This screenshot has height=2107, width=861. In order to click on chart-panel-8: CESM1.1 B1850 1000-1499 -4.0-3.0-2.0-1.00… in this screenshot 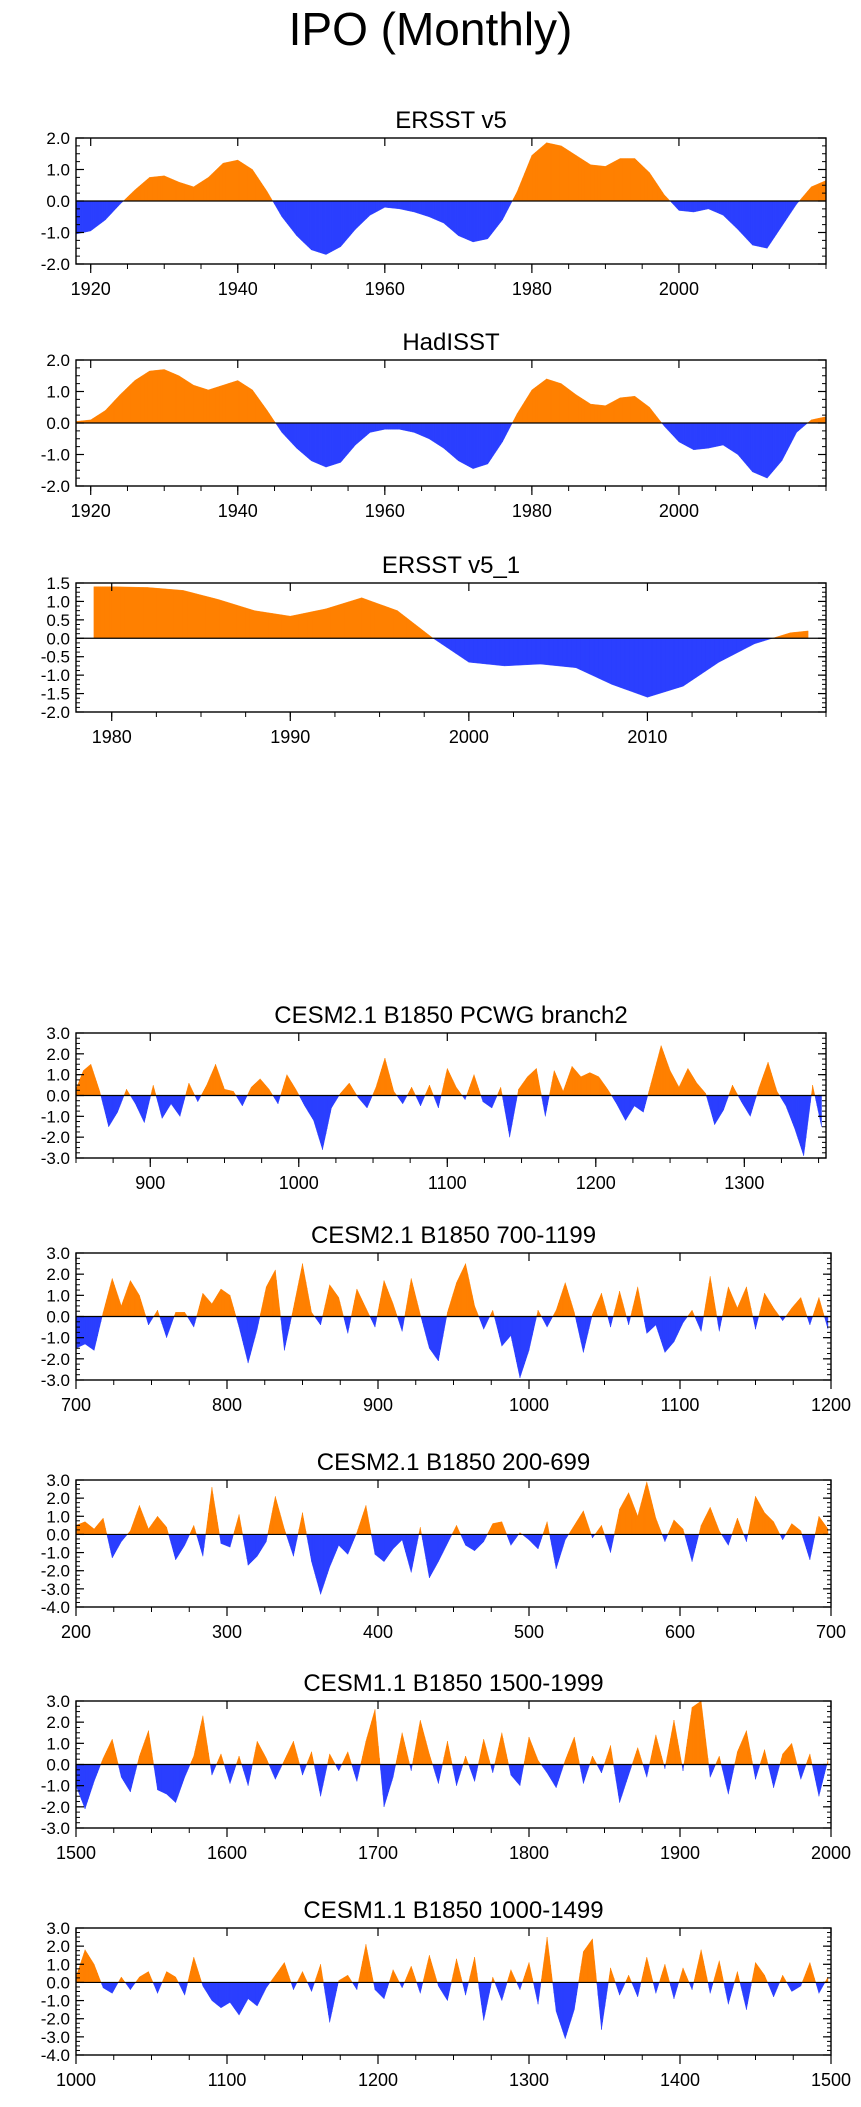, I will do `click(446, 1993)`.